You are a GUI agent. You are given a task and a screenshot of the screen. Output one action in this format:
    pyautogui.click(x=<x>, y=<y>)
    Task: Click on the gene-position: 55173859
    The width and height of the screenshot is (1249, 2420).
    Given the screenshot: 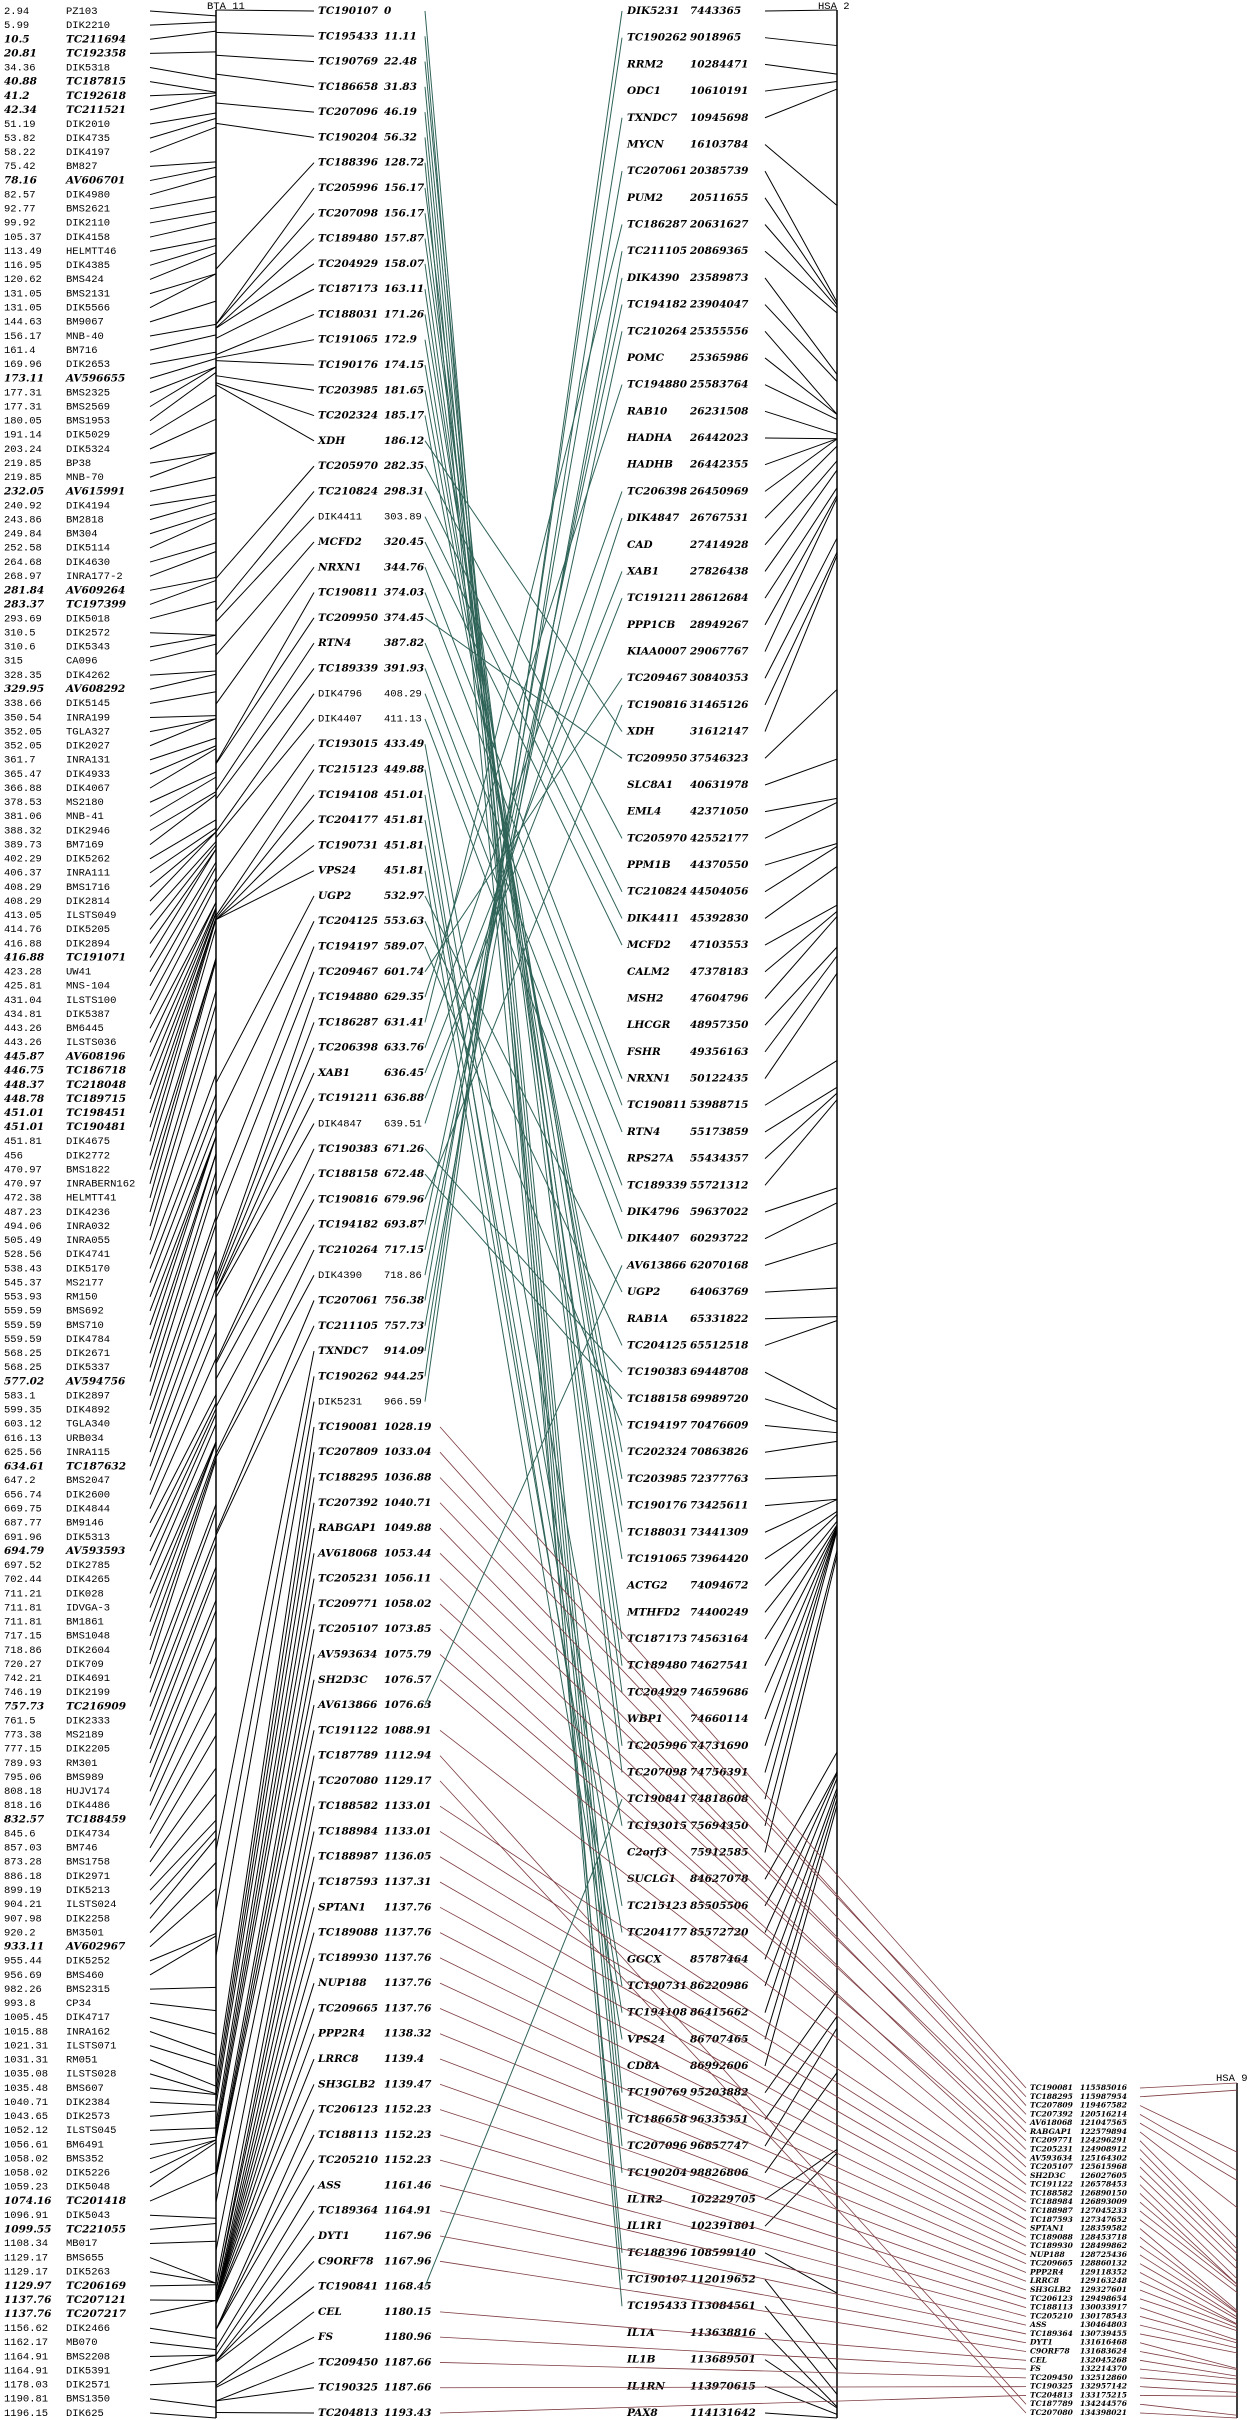 What is the action you would take?
    pyautogui.click(x=719, y=1132)
    